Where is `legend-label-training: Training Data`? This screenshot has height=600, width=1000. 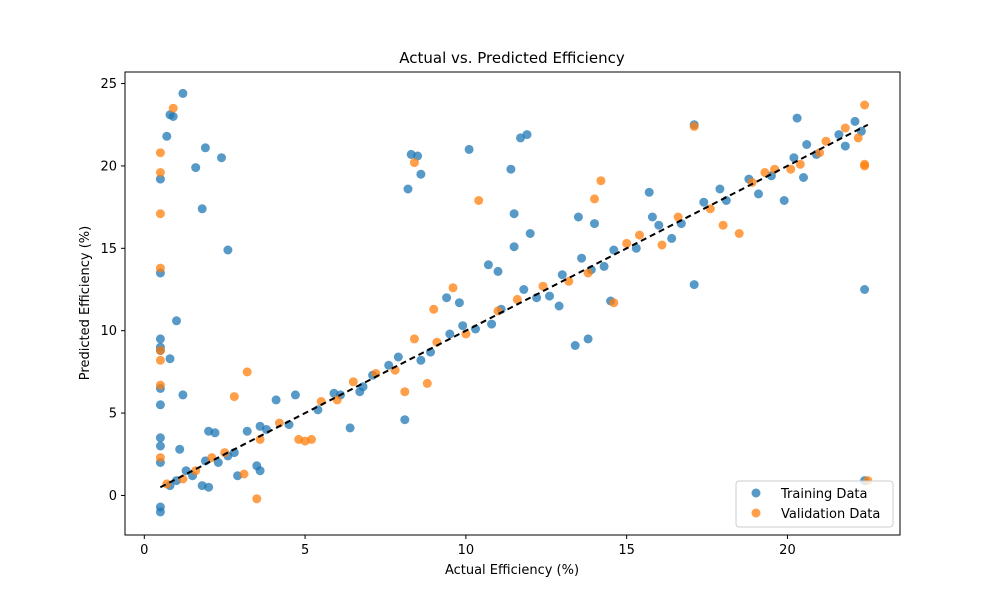
legend-label-training: Training Data is located at coordinates (823, 494).